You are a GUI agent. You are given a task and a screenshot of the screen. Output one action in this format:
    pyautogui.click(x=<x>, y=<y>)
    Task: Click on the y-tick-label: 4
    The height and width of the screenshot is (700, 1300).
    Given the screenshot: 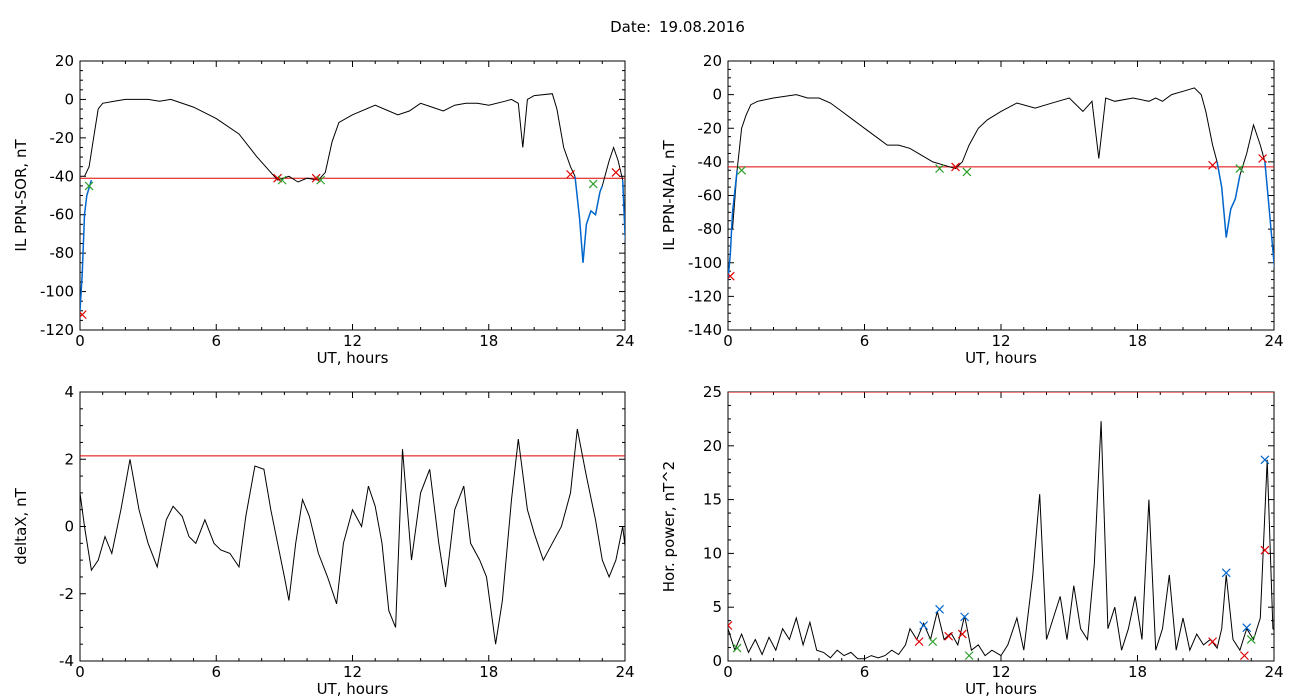 What is the action you would take?
    pyautogui.click(x=69, y=392)
    